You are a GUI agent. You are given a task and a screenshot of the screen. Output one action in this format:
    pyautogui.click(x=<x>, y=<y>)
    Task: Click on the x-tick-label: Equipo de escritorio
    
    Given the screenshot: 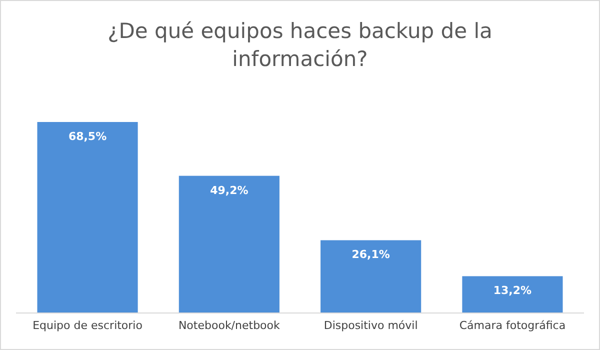 What is the action you would take?
    pyautogui.click(x=87, y=325)
    